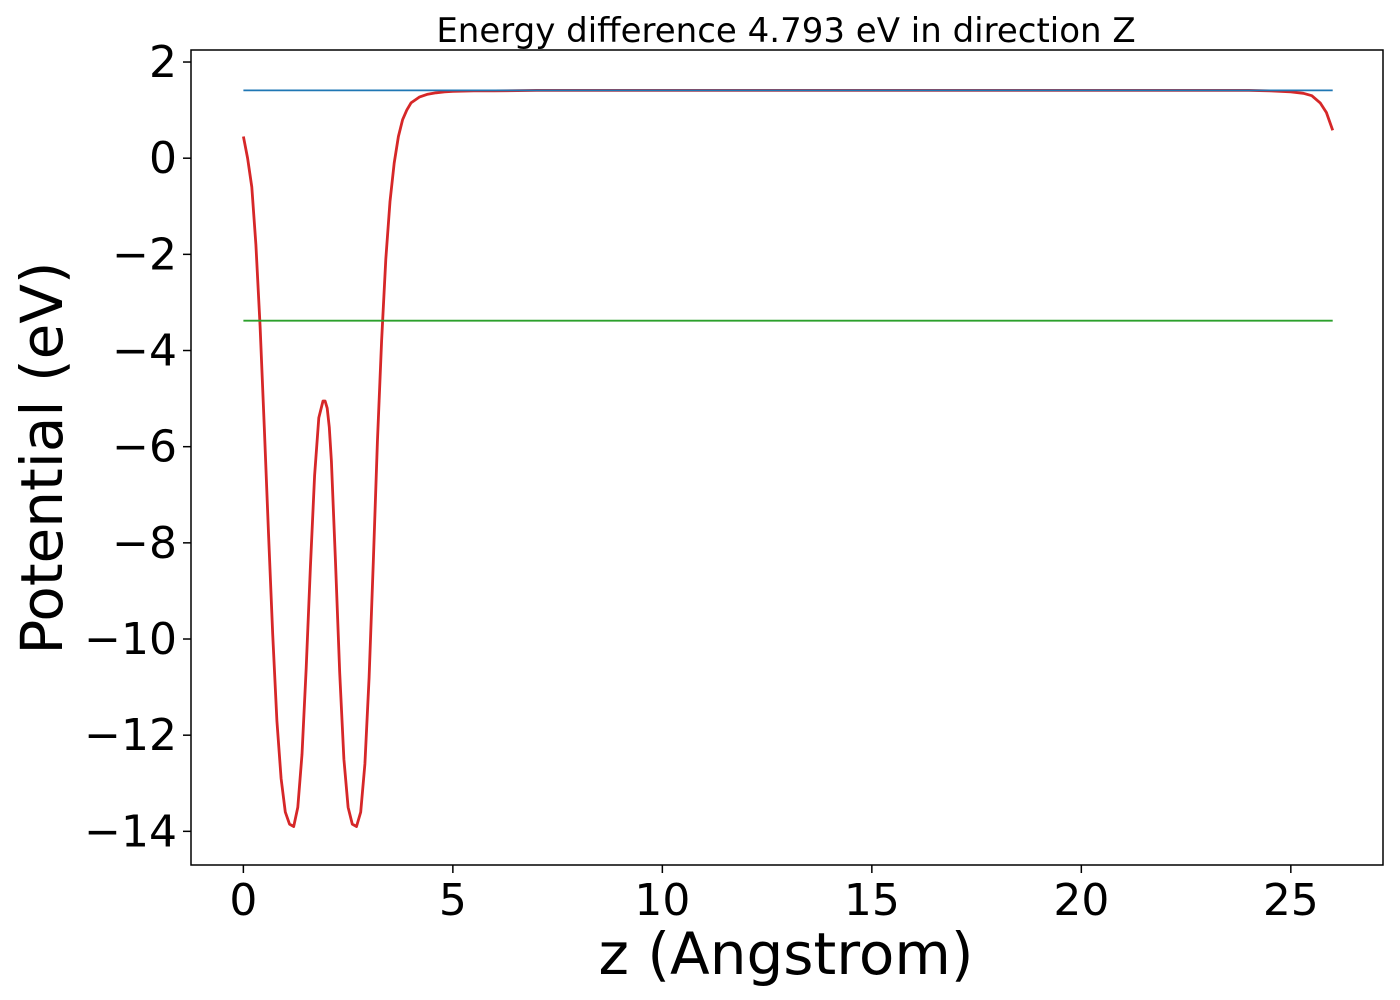 The width and height of the screenshot is (1400, 1000). Describe the element at coordinates (163, 62) in the screenshot. I see `y-tick-label: 2` at that location.